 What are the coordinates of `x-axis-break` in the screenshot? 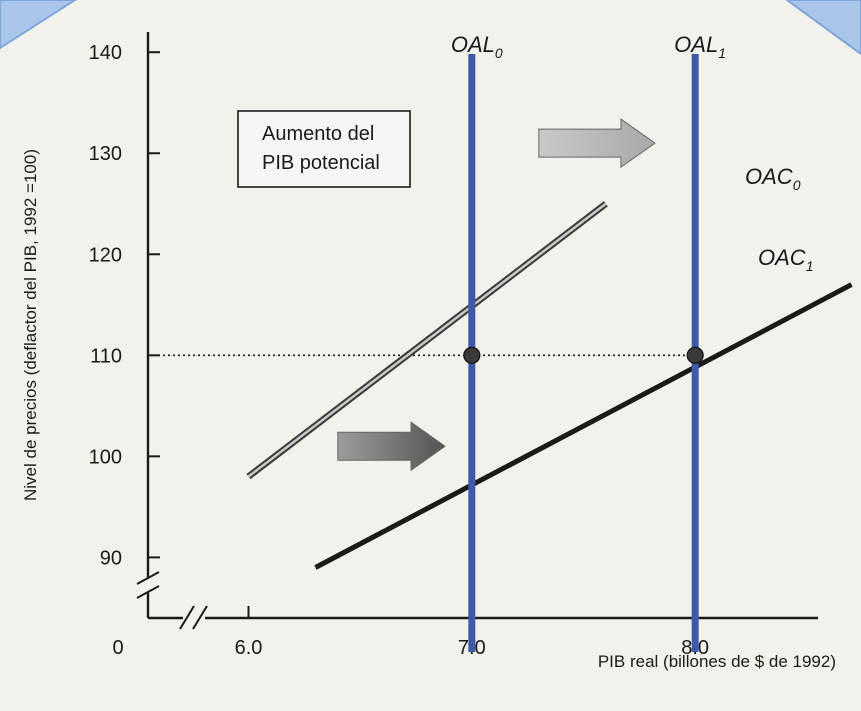 It's located at (193, 617).